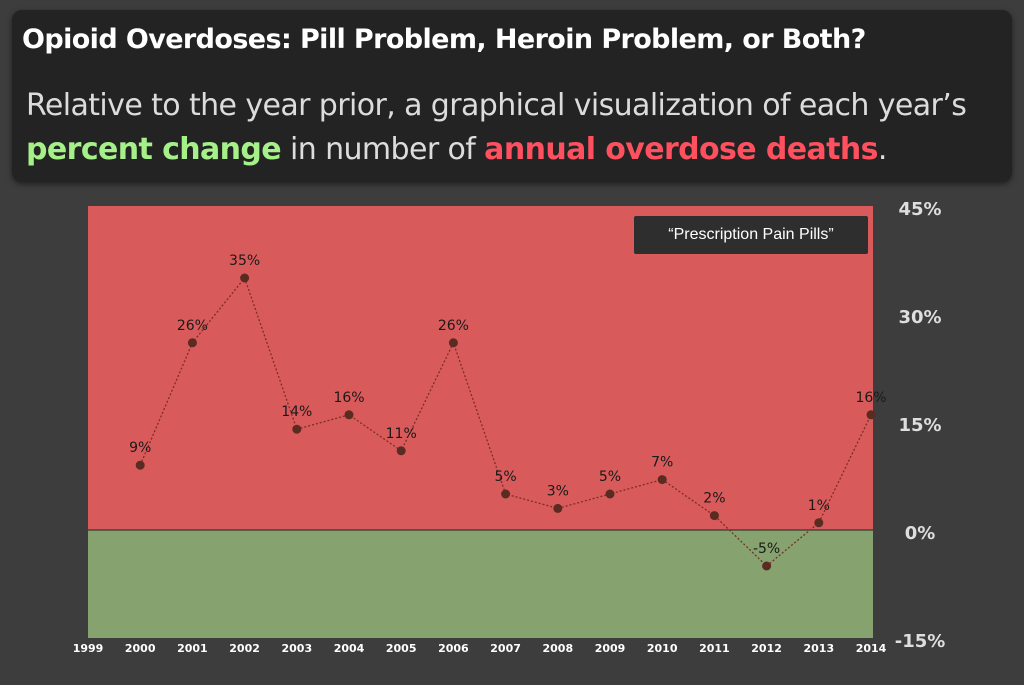 This screenshot has height=685, width=1024. Describe the element at coordinates (140, 465) in the screenshot. I see `data-point-2000` at that location.